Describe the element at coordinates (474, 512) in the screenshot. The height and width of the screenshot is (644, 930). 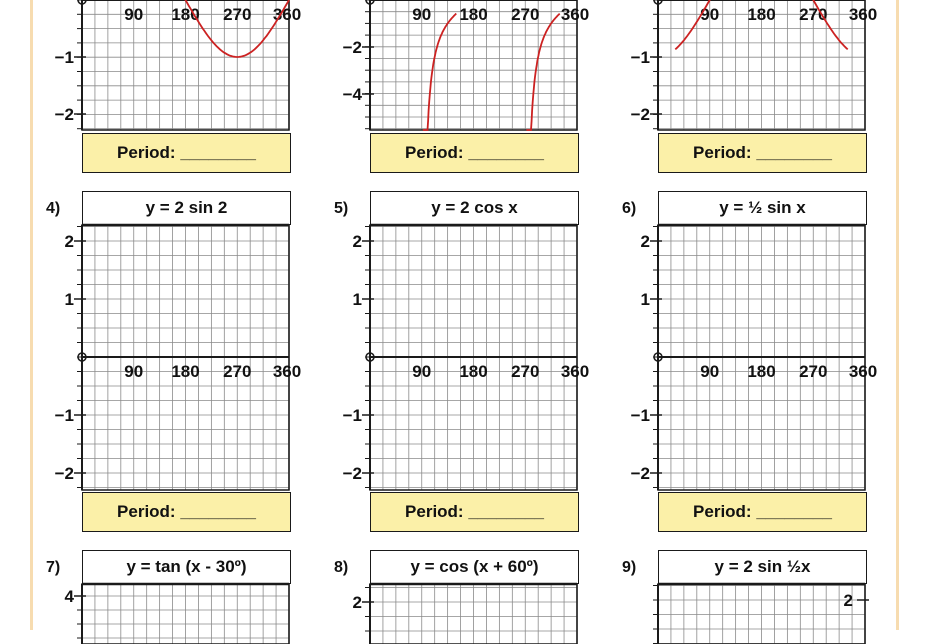
I see `period-box-5: Period: ________` at that location.